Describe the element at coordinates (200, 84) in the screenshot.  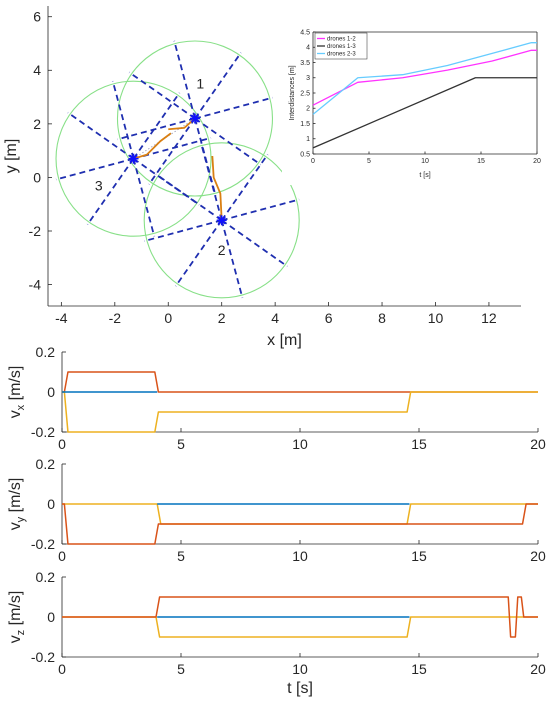
I see `drone-label: 1` at that location.